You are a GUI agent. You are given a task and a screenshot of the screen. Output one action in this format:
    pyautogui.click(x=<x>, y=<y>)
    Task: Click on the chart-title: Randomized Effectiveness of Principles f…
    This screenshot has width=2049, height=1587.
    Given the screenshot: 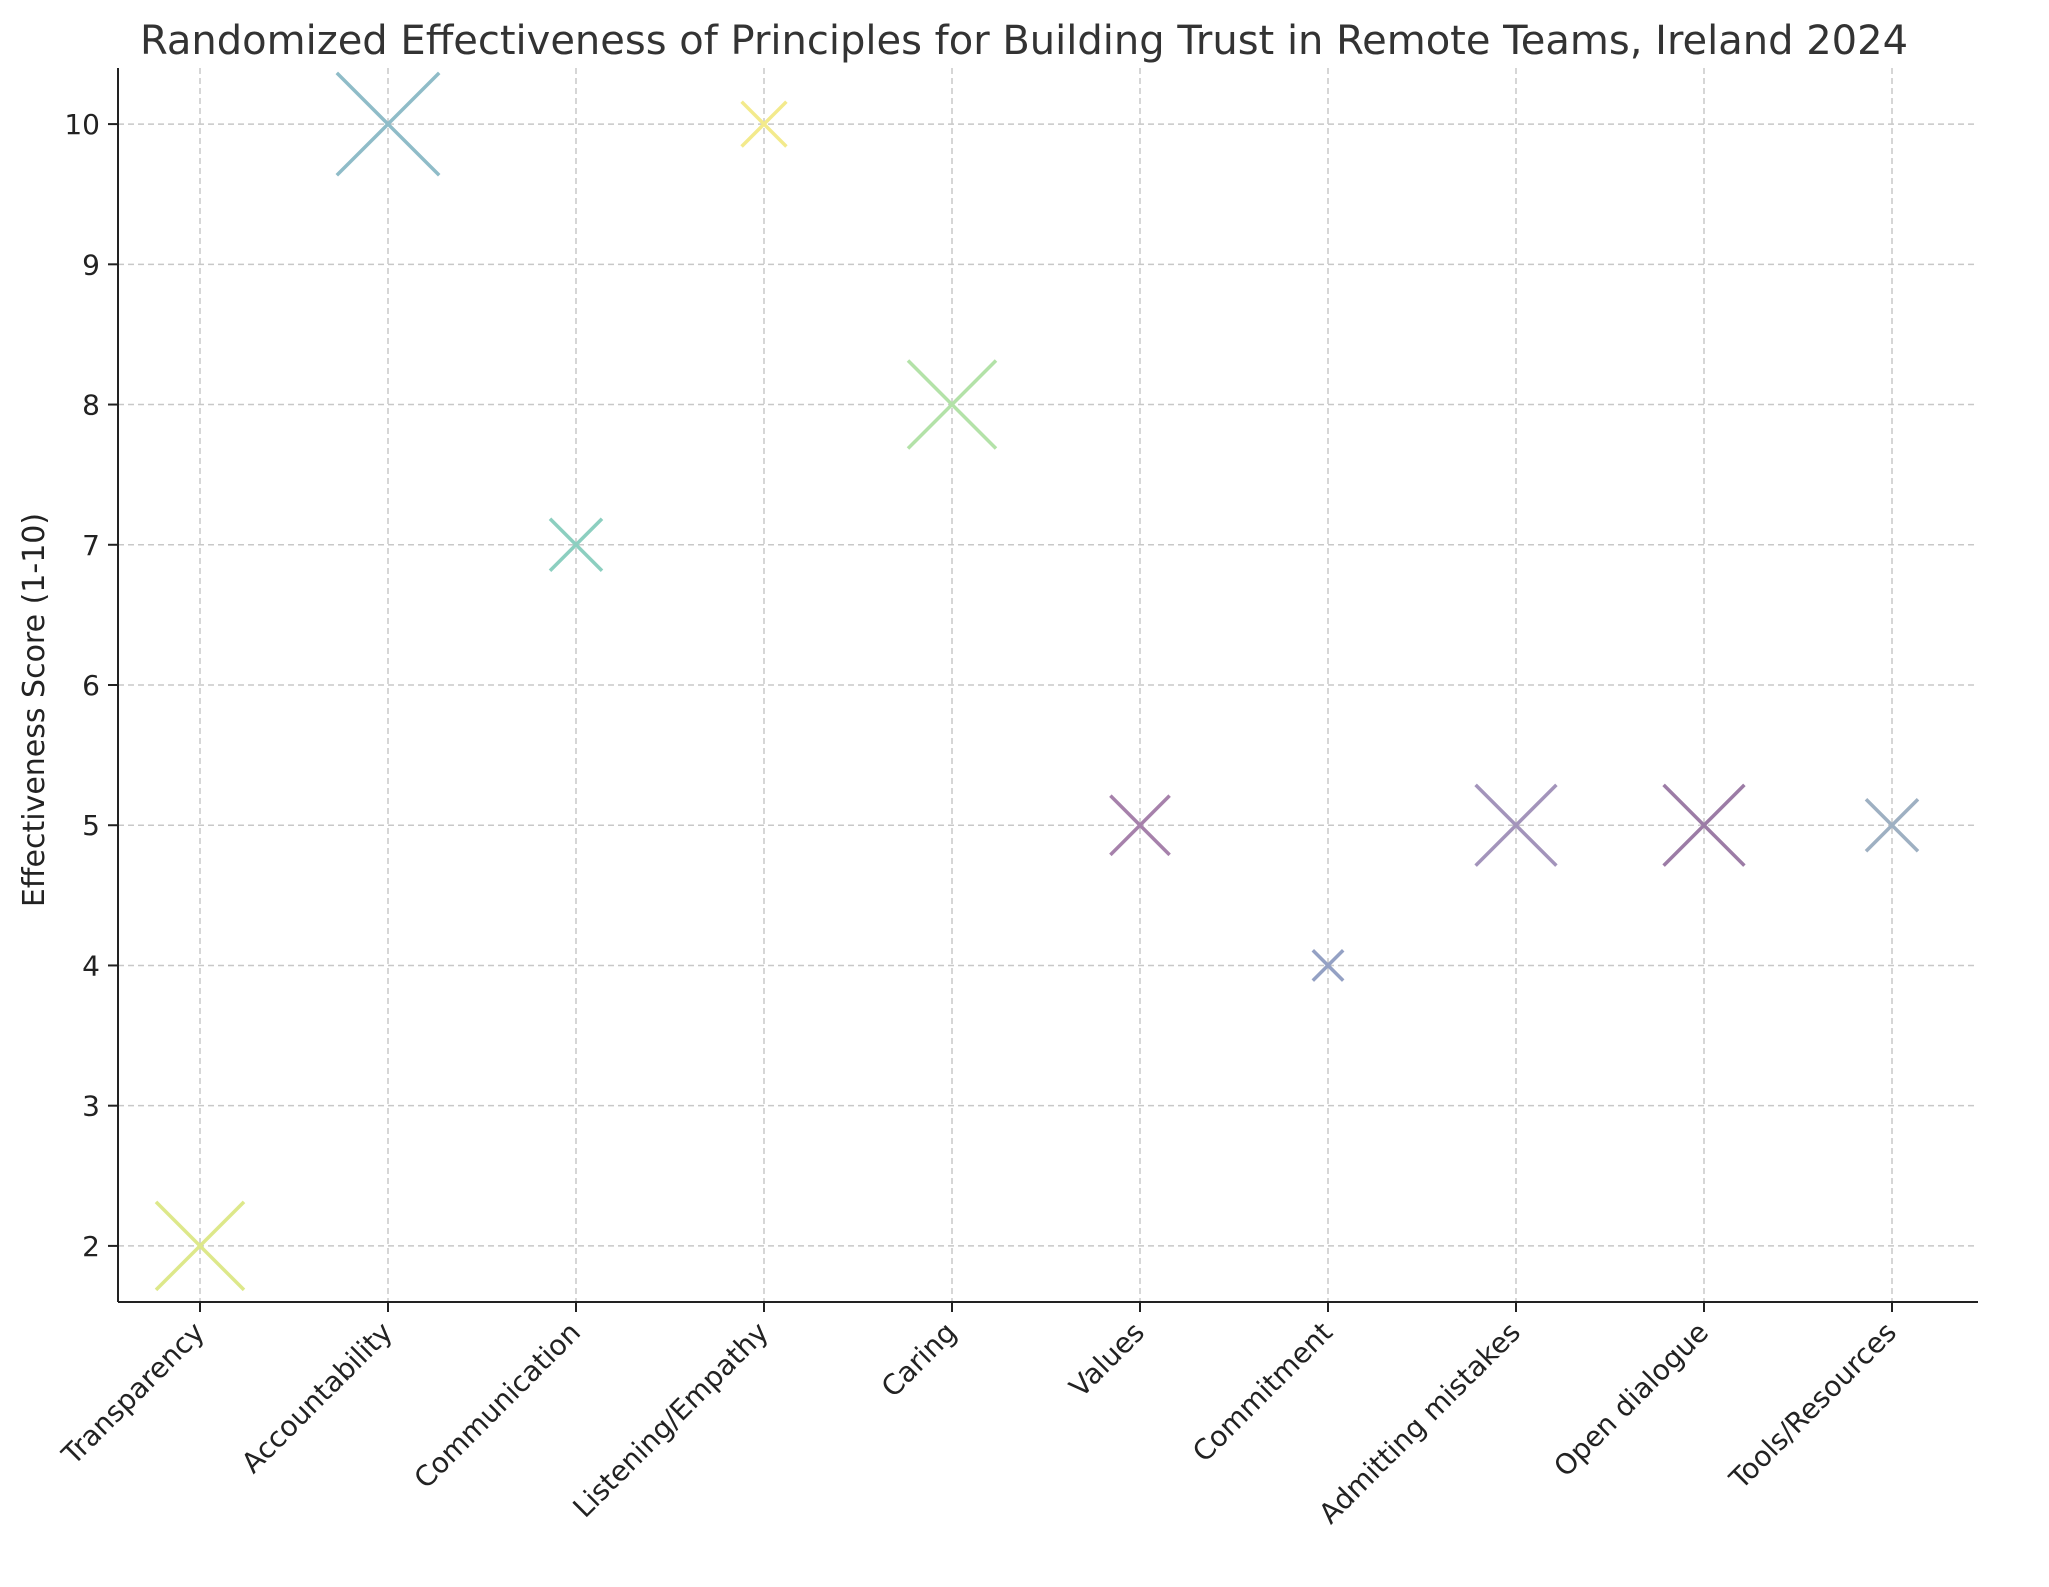 What is the action you would take?
    pyautogui.click(x=1024, y=41)
    